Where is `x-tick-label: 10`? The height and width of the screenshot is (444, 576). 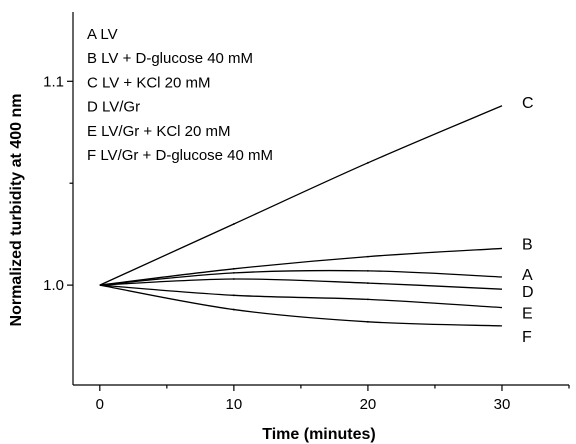 x-tick-label: 10 is located at coordinates (234, 404).